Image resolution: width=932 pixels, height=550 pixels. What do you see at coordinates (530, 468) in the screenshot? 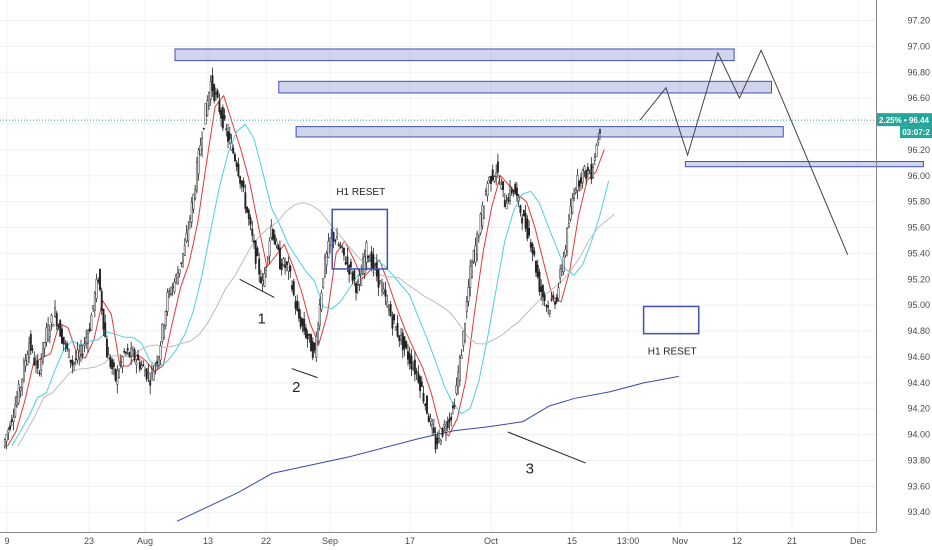
I see `wave-count-label: 3` at bounding box center [530, 468].